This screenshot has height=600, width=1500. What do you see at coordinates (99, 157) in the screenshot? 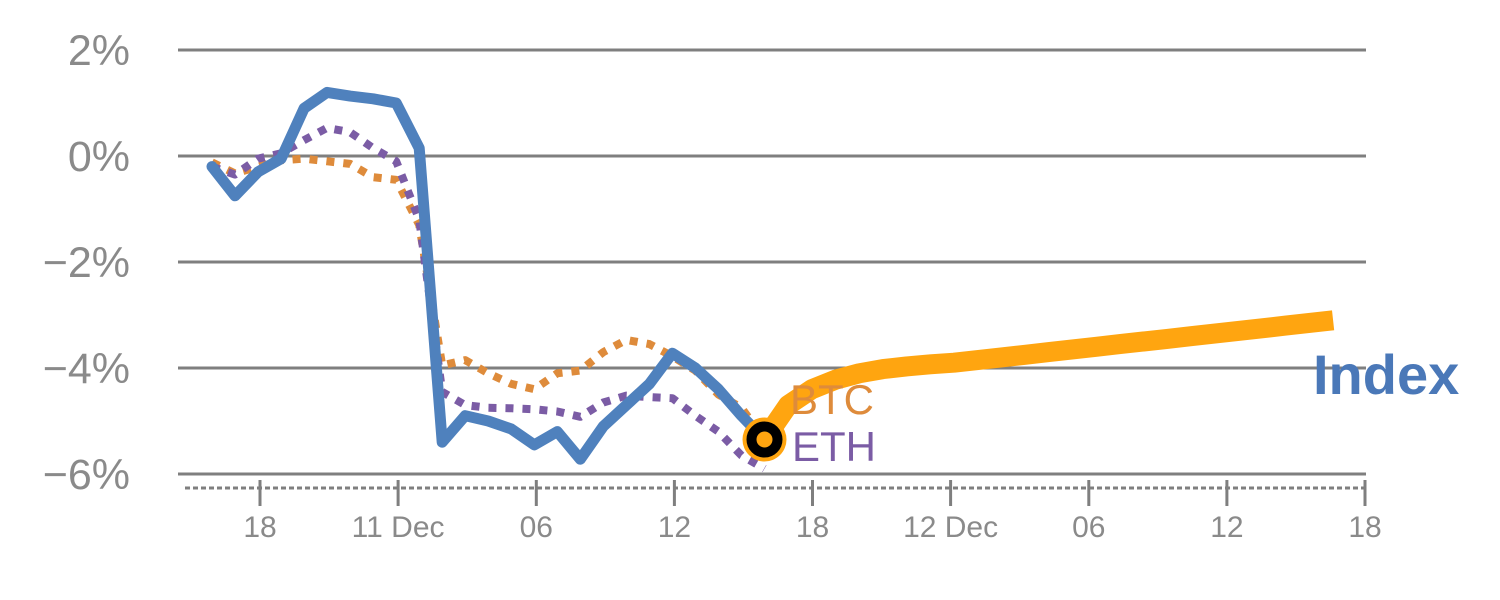
I see `y-tick-label: 0%` at bounding box center [99, 157].